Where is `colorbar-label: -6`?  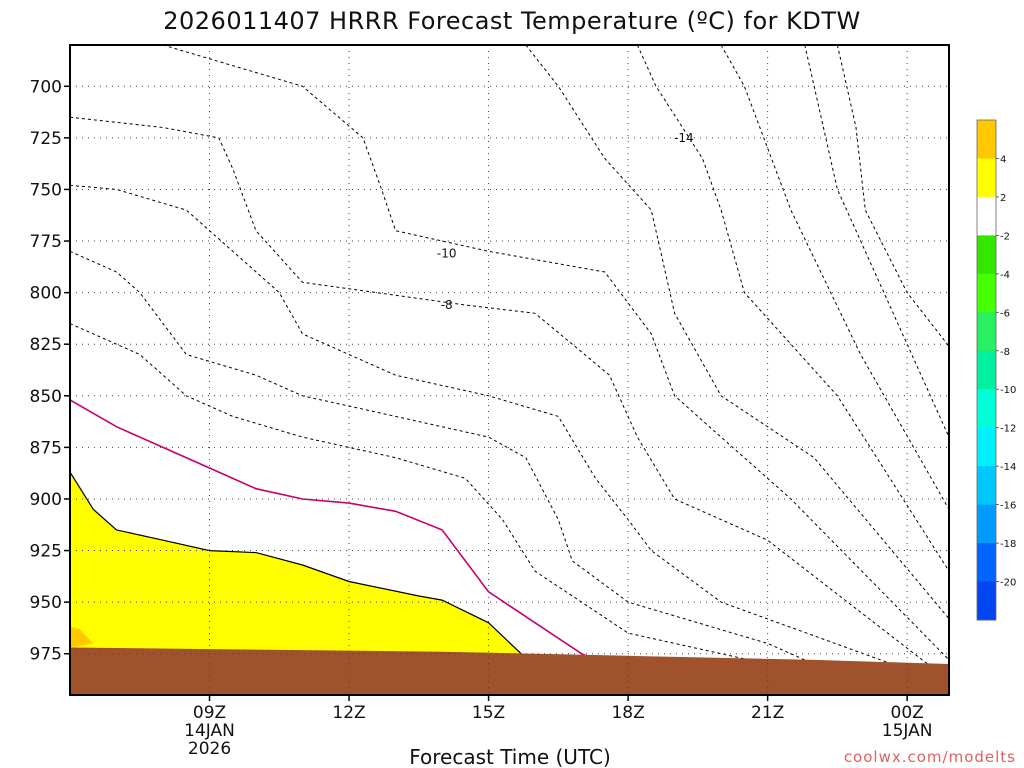 colorbar-label: -6 is located at coordinates (1005, 313).